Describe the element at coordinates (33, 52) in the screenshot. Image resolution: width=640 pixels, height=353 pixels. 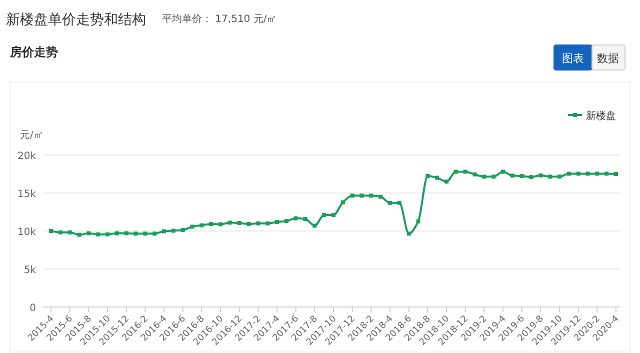
I see `text: 房价走势` at that location.